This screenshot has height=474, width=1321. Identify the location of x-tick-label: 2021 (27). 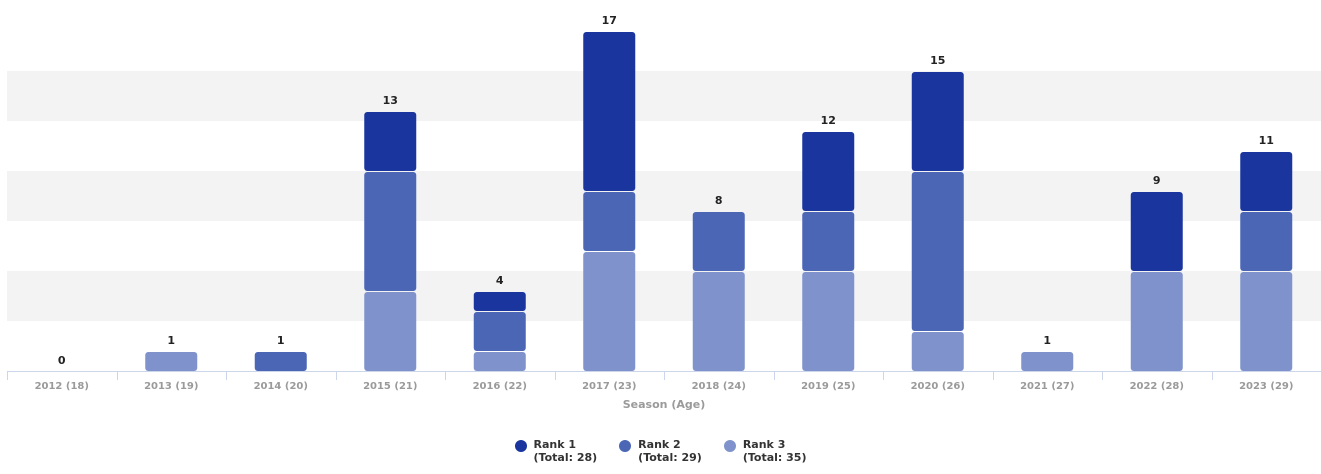
(1047, 386).